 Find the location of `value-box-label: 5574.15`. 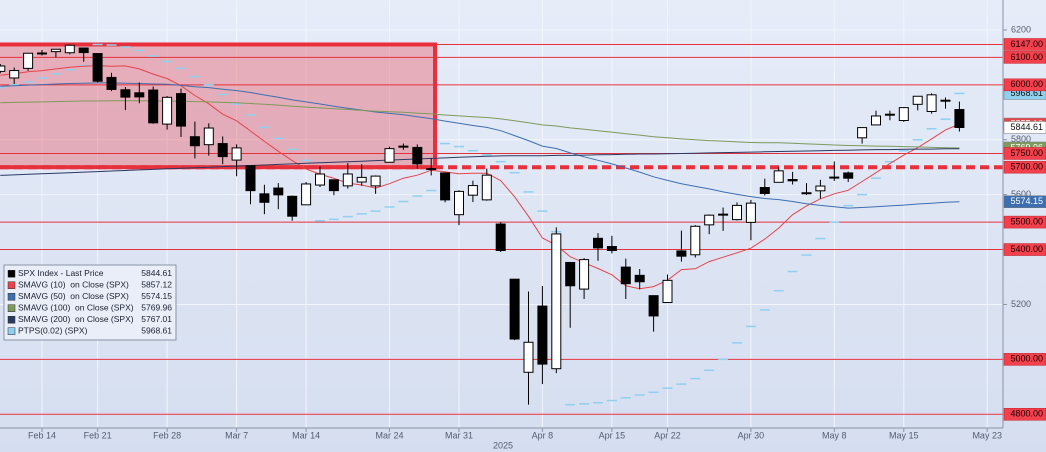

value-box-label: 5574.15 is located at coordinates (1026, 201).